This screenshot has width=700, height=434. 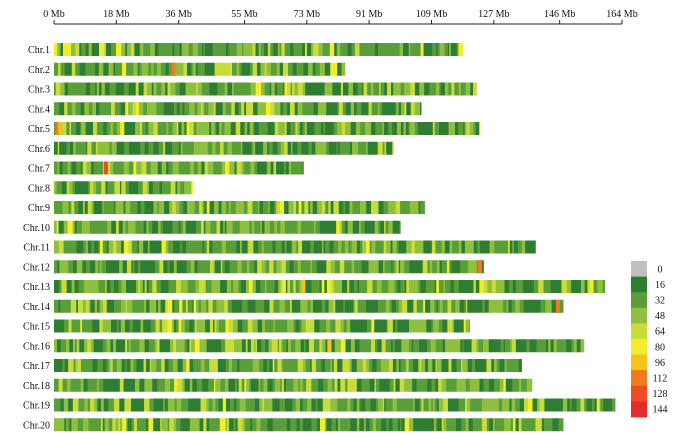 What do you see at coordinates (295, 247) in the screenshot?
I see `chromosome-bar` at bounding box center [295, 247].